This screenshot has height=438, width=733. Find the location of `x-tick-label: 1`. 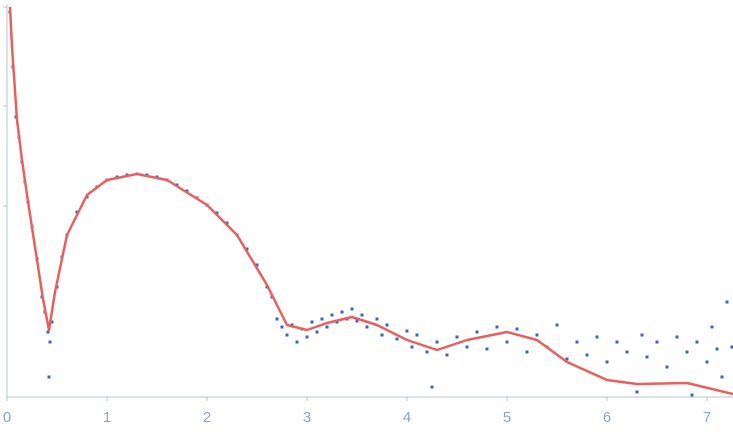

x-tick-label: 1 is located at coordinates (107, 417).